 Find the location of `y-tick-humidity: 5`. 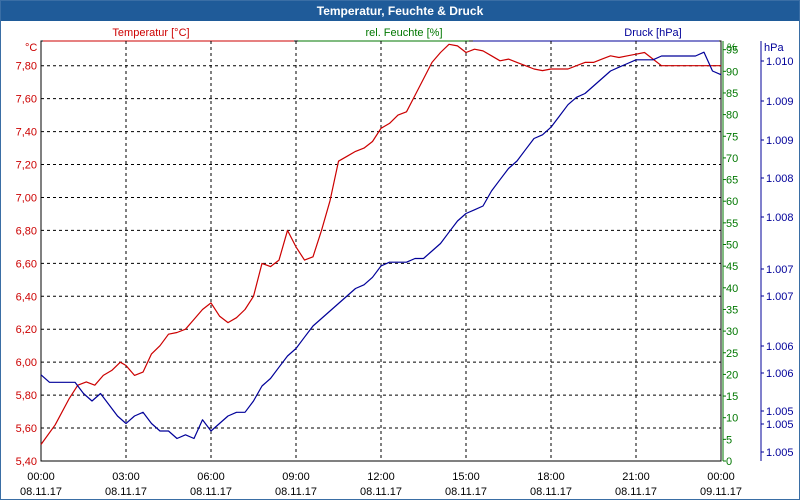

y-tick-humidity: 5 is located at coordinates (729, 440).